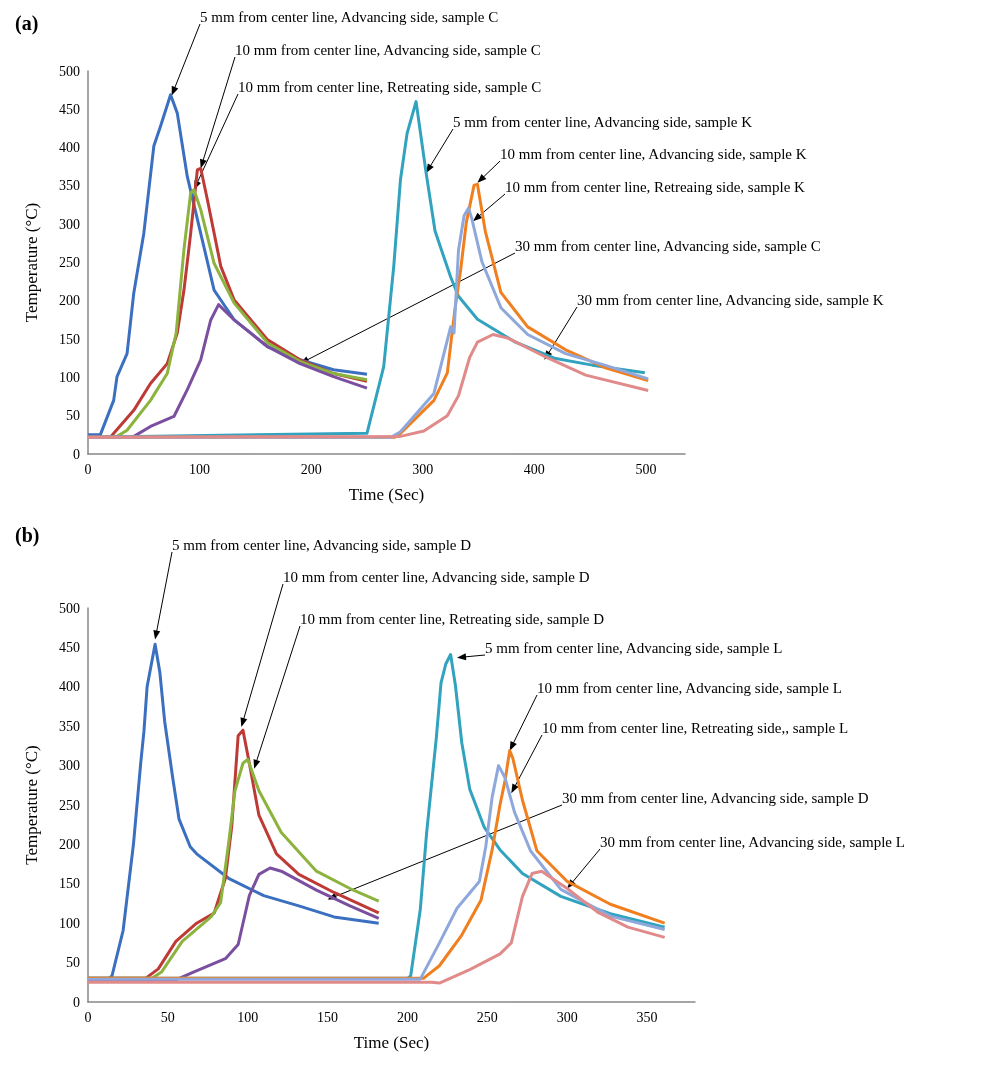  What do you see at coordinates (436, 577) in the screenshot?
I see `annotation: 10 mm from center line, Advancing side, sample D` at bounding box center [436, 577].